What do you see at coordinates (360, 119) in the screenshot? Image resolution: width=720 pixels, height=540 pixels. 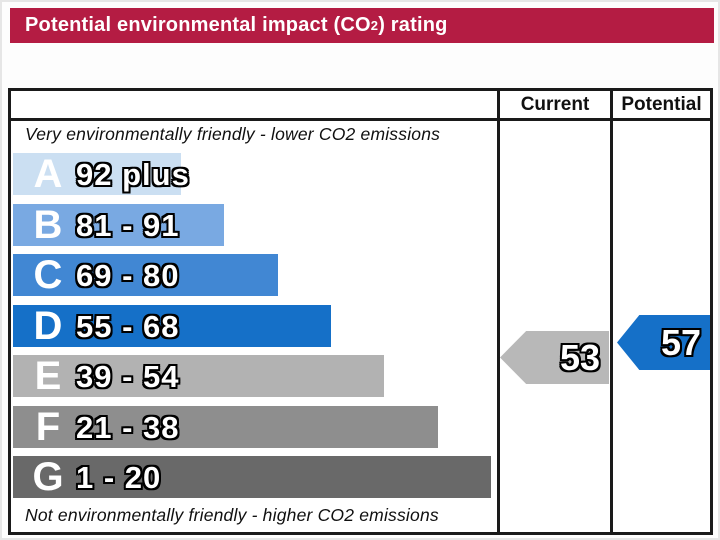 I see `header-row-divider` at bounding box center [360, 119].